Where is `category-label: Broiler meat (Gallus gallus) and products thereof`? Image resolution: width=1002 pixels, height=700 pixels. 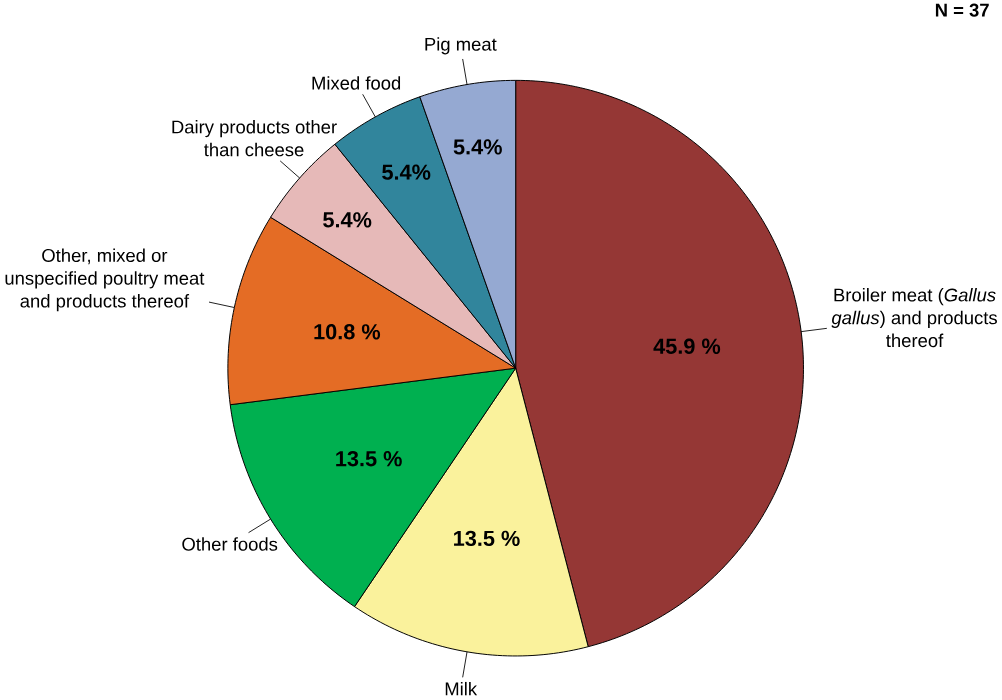
category-label: Broiler meat (Gallus gallus) and products thereof is located at coordinates (914, 318).